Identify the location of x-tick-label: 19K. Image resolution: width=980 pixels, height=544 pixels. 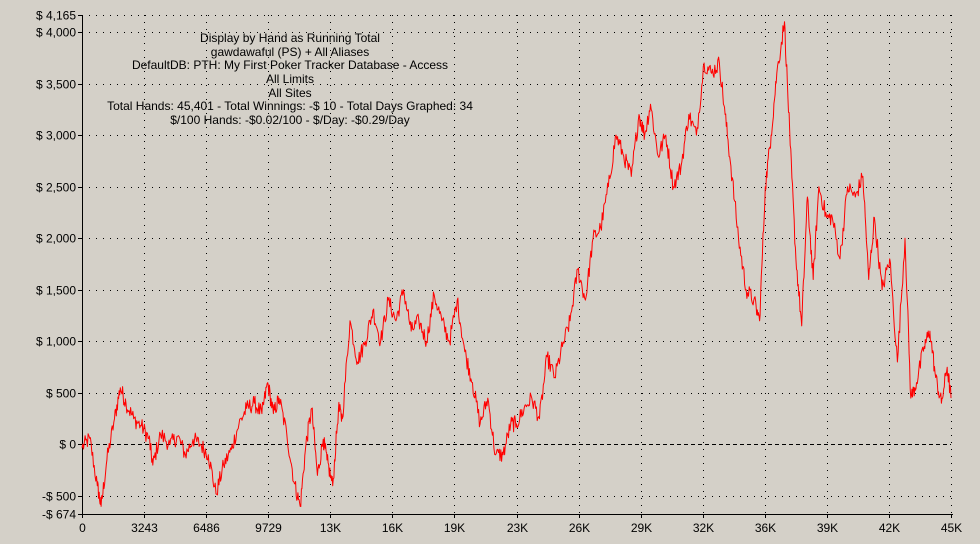
(454, 528).